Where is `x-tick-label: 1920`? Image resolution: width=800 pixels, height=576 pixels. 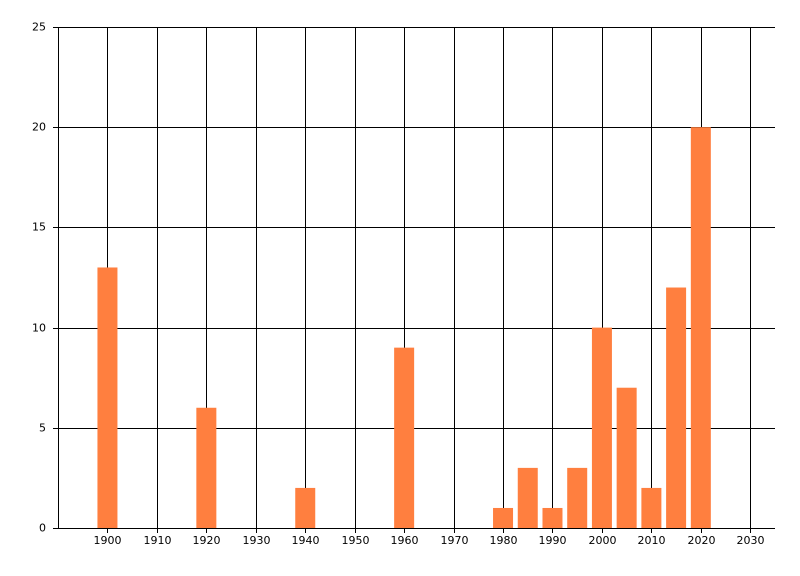
x-tick-label: 1920 is located at coordinates (207, 540).